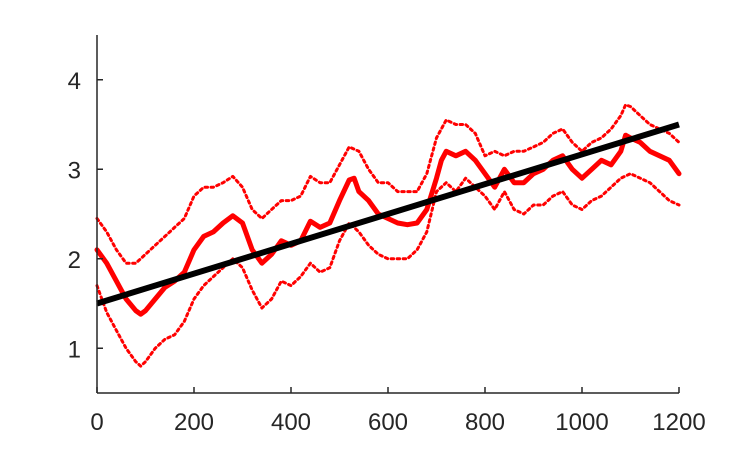 This screenshot has width=750, height=450. I want to click on x-tick-label: 200, so click(194, 422).